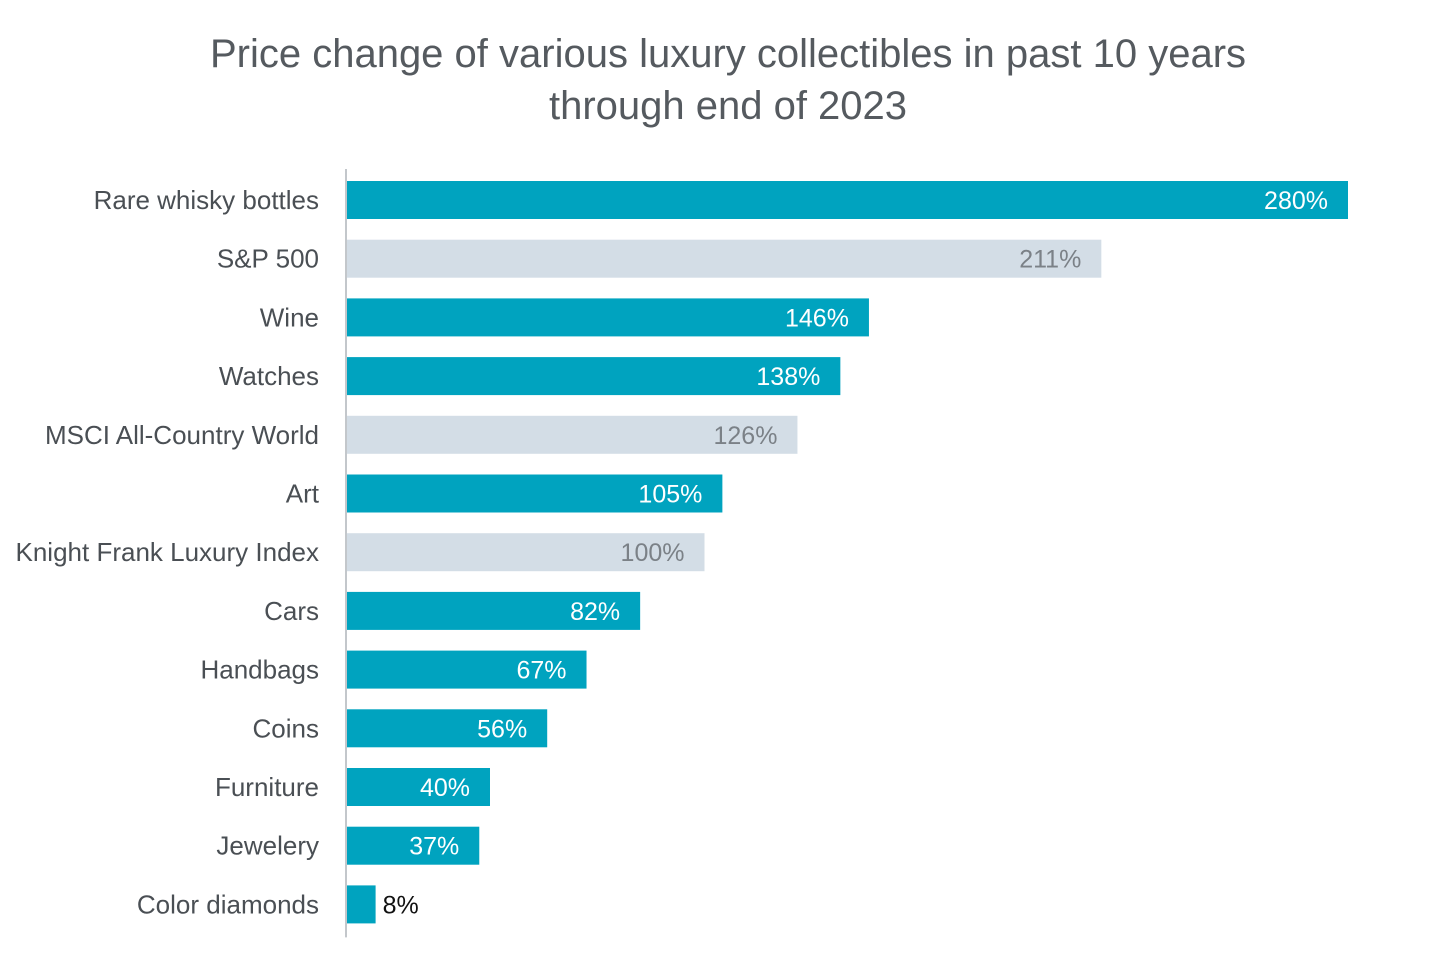 Image resolution: width=1456 pixels, height=971 pixels. What do you see at coordinates (434, 847) in the screenshot?
I see `value-label: 37%` at bounding box center [434, 847].